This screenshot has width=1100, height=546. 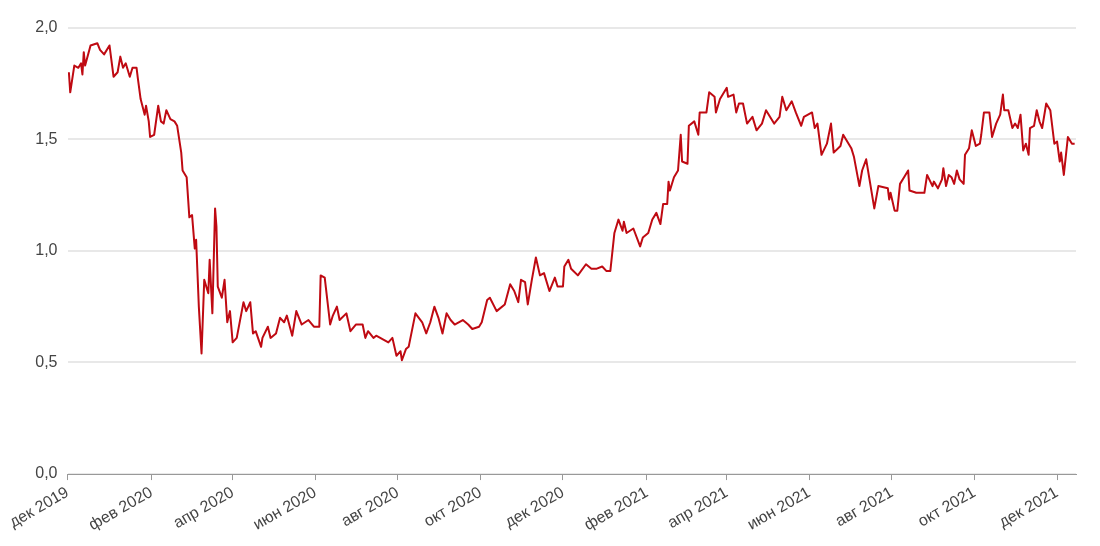 What do you see at coordinates (203, 507) in the screenshot?
I see `x-tick-label: апр 2020` at bounding box center [203, 507].